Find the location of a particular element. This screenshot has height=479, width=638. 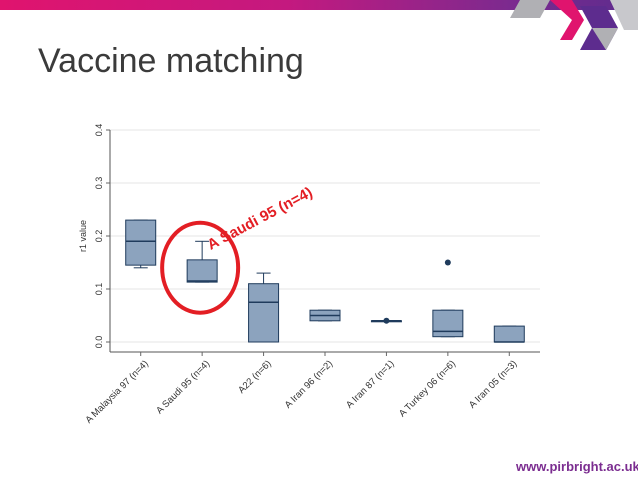

footer-url: www.pirbright.ac.uk is located at coordinates (577, 466).